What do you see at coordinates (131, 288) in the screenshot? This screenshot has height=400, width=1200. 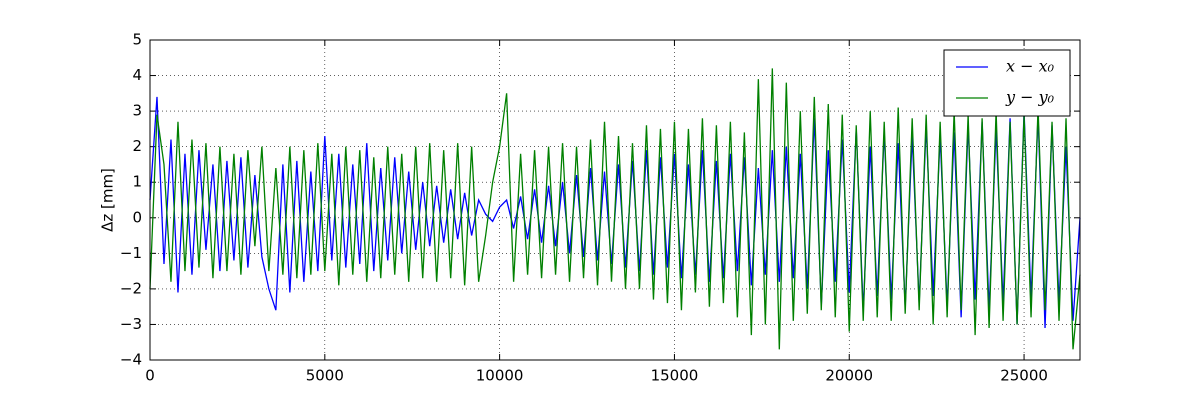 I see `y-tick-label: −2` at bounding box center [131, 288].